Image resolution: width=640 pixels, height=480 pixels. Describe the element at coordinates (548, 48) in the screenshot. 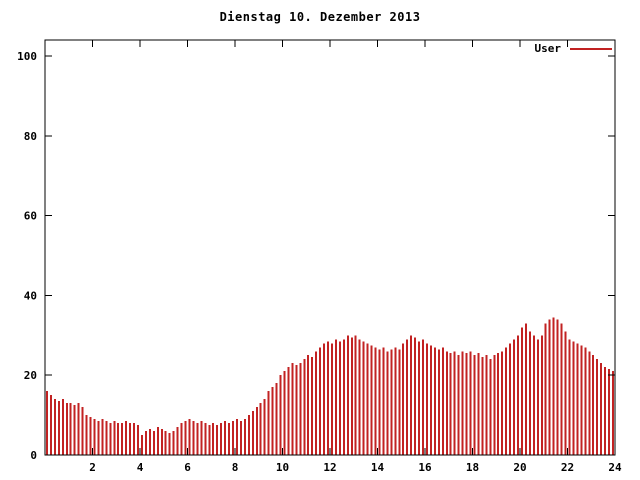

I see `legend-label-user: User` at that location.